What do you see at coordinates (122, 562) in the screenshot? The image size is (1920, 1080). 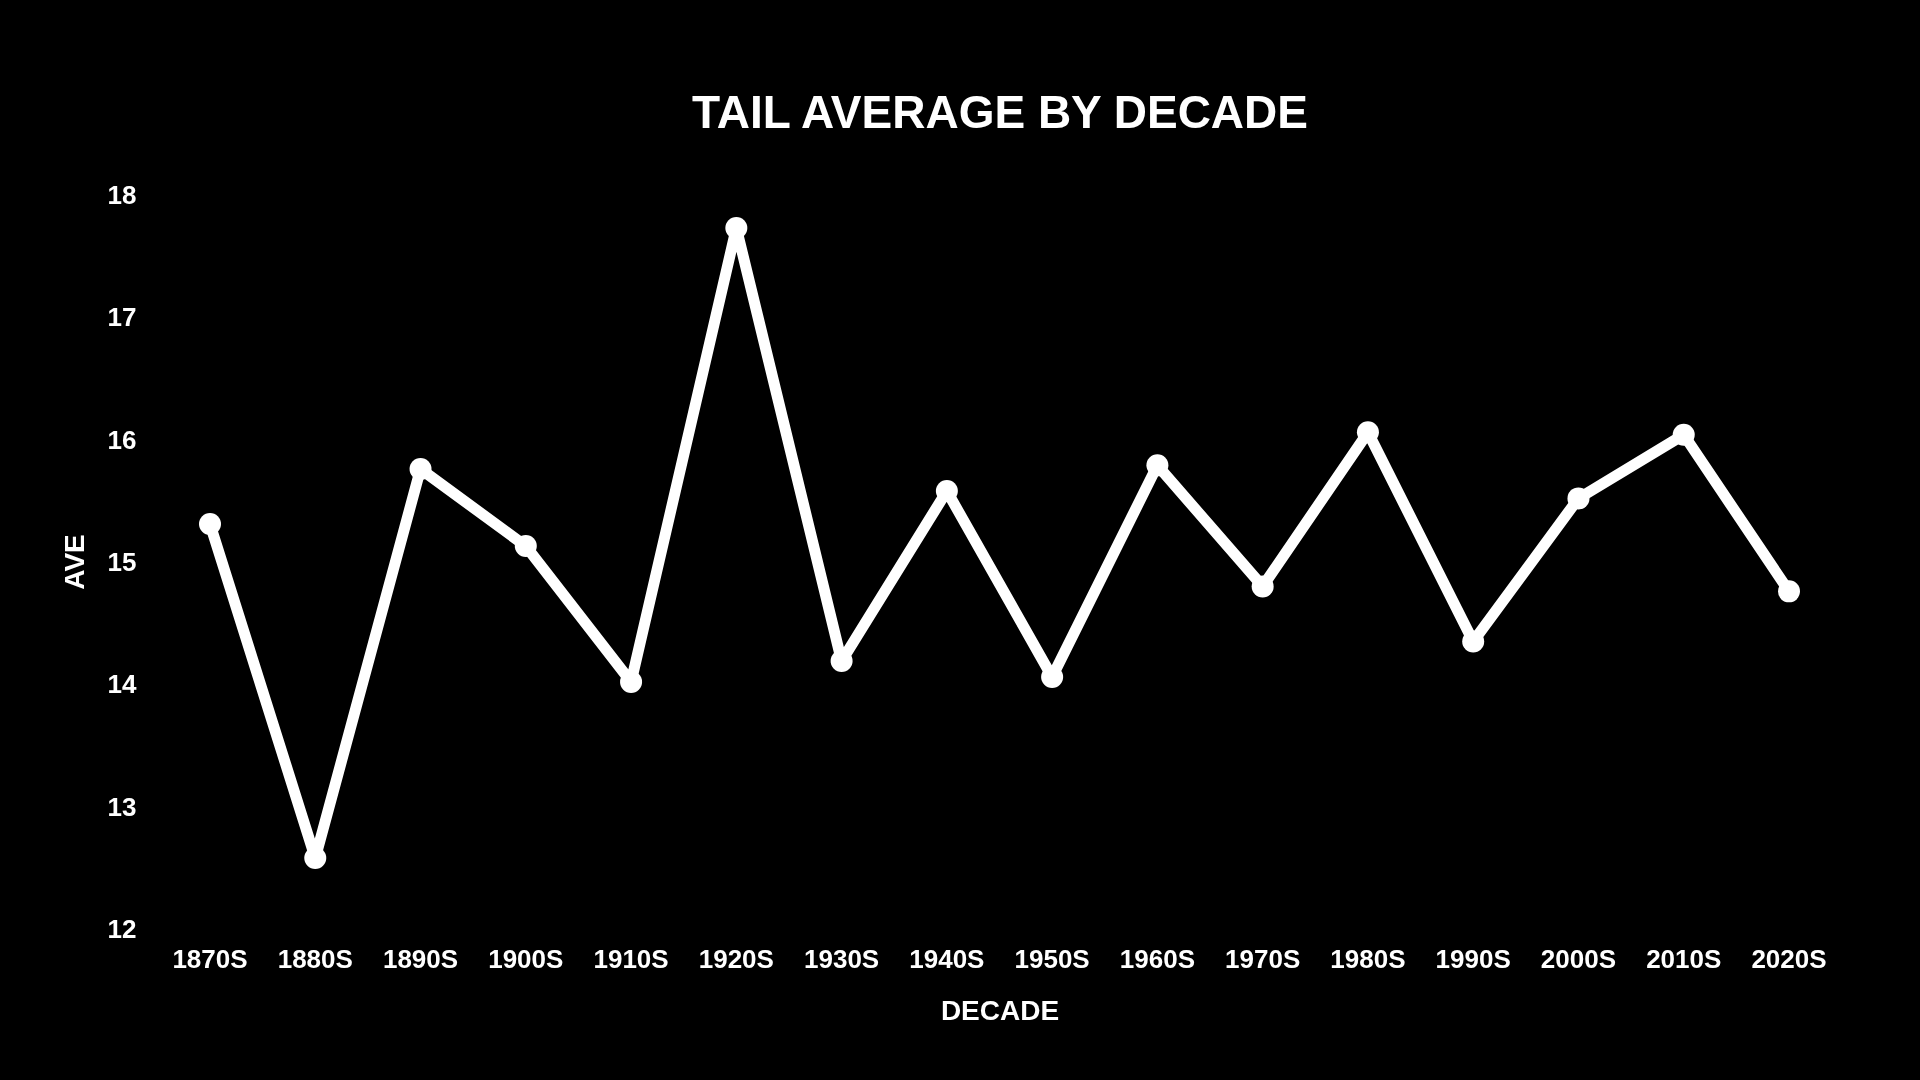 I see `y-tick-label: 15` at bounding box center [122, 562].